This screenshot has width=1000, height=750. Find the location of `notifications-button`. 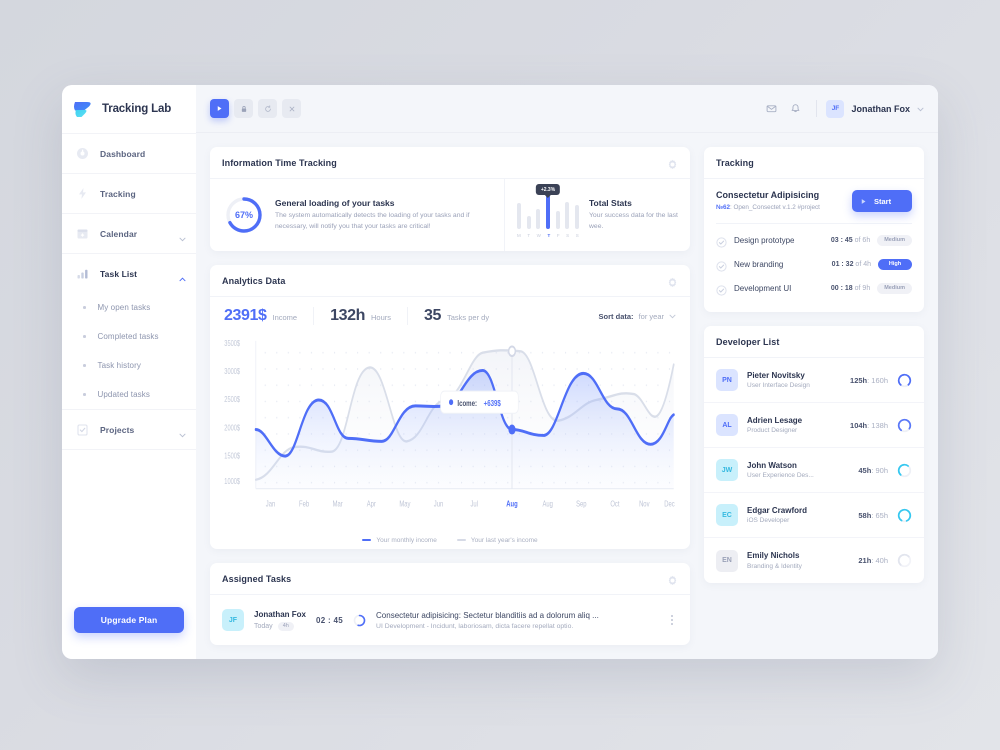

notifications-button is located at coordinates (795, 109).